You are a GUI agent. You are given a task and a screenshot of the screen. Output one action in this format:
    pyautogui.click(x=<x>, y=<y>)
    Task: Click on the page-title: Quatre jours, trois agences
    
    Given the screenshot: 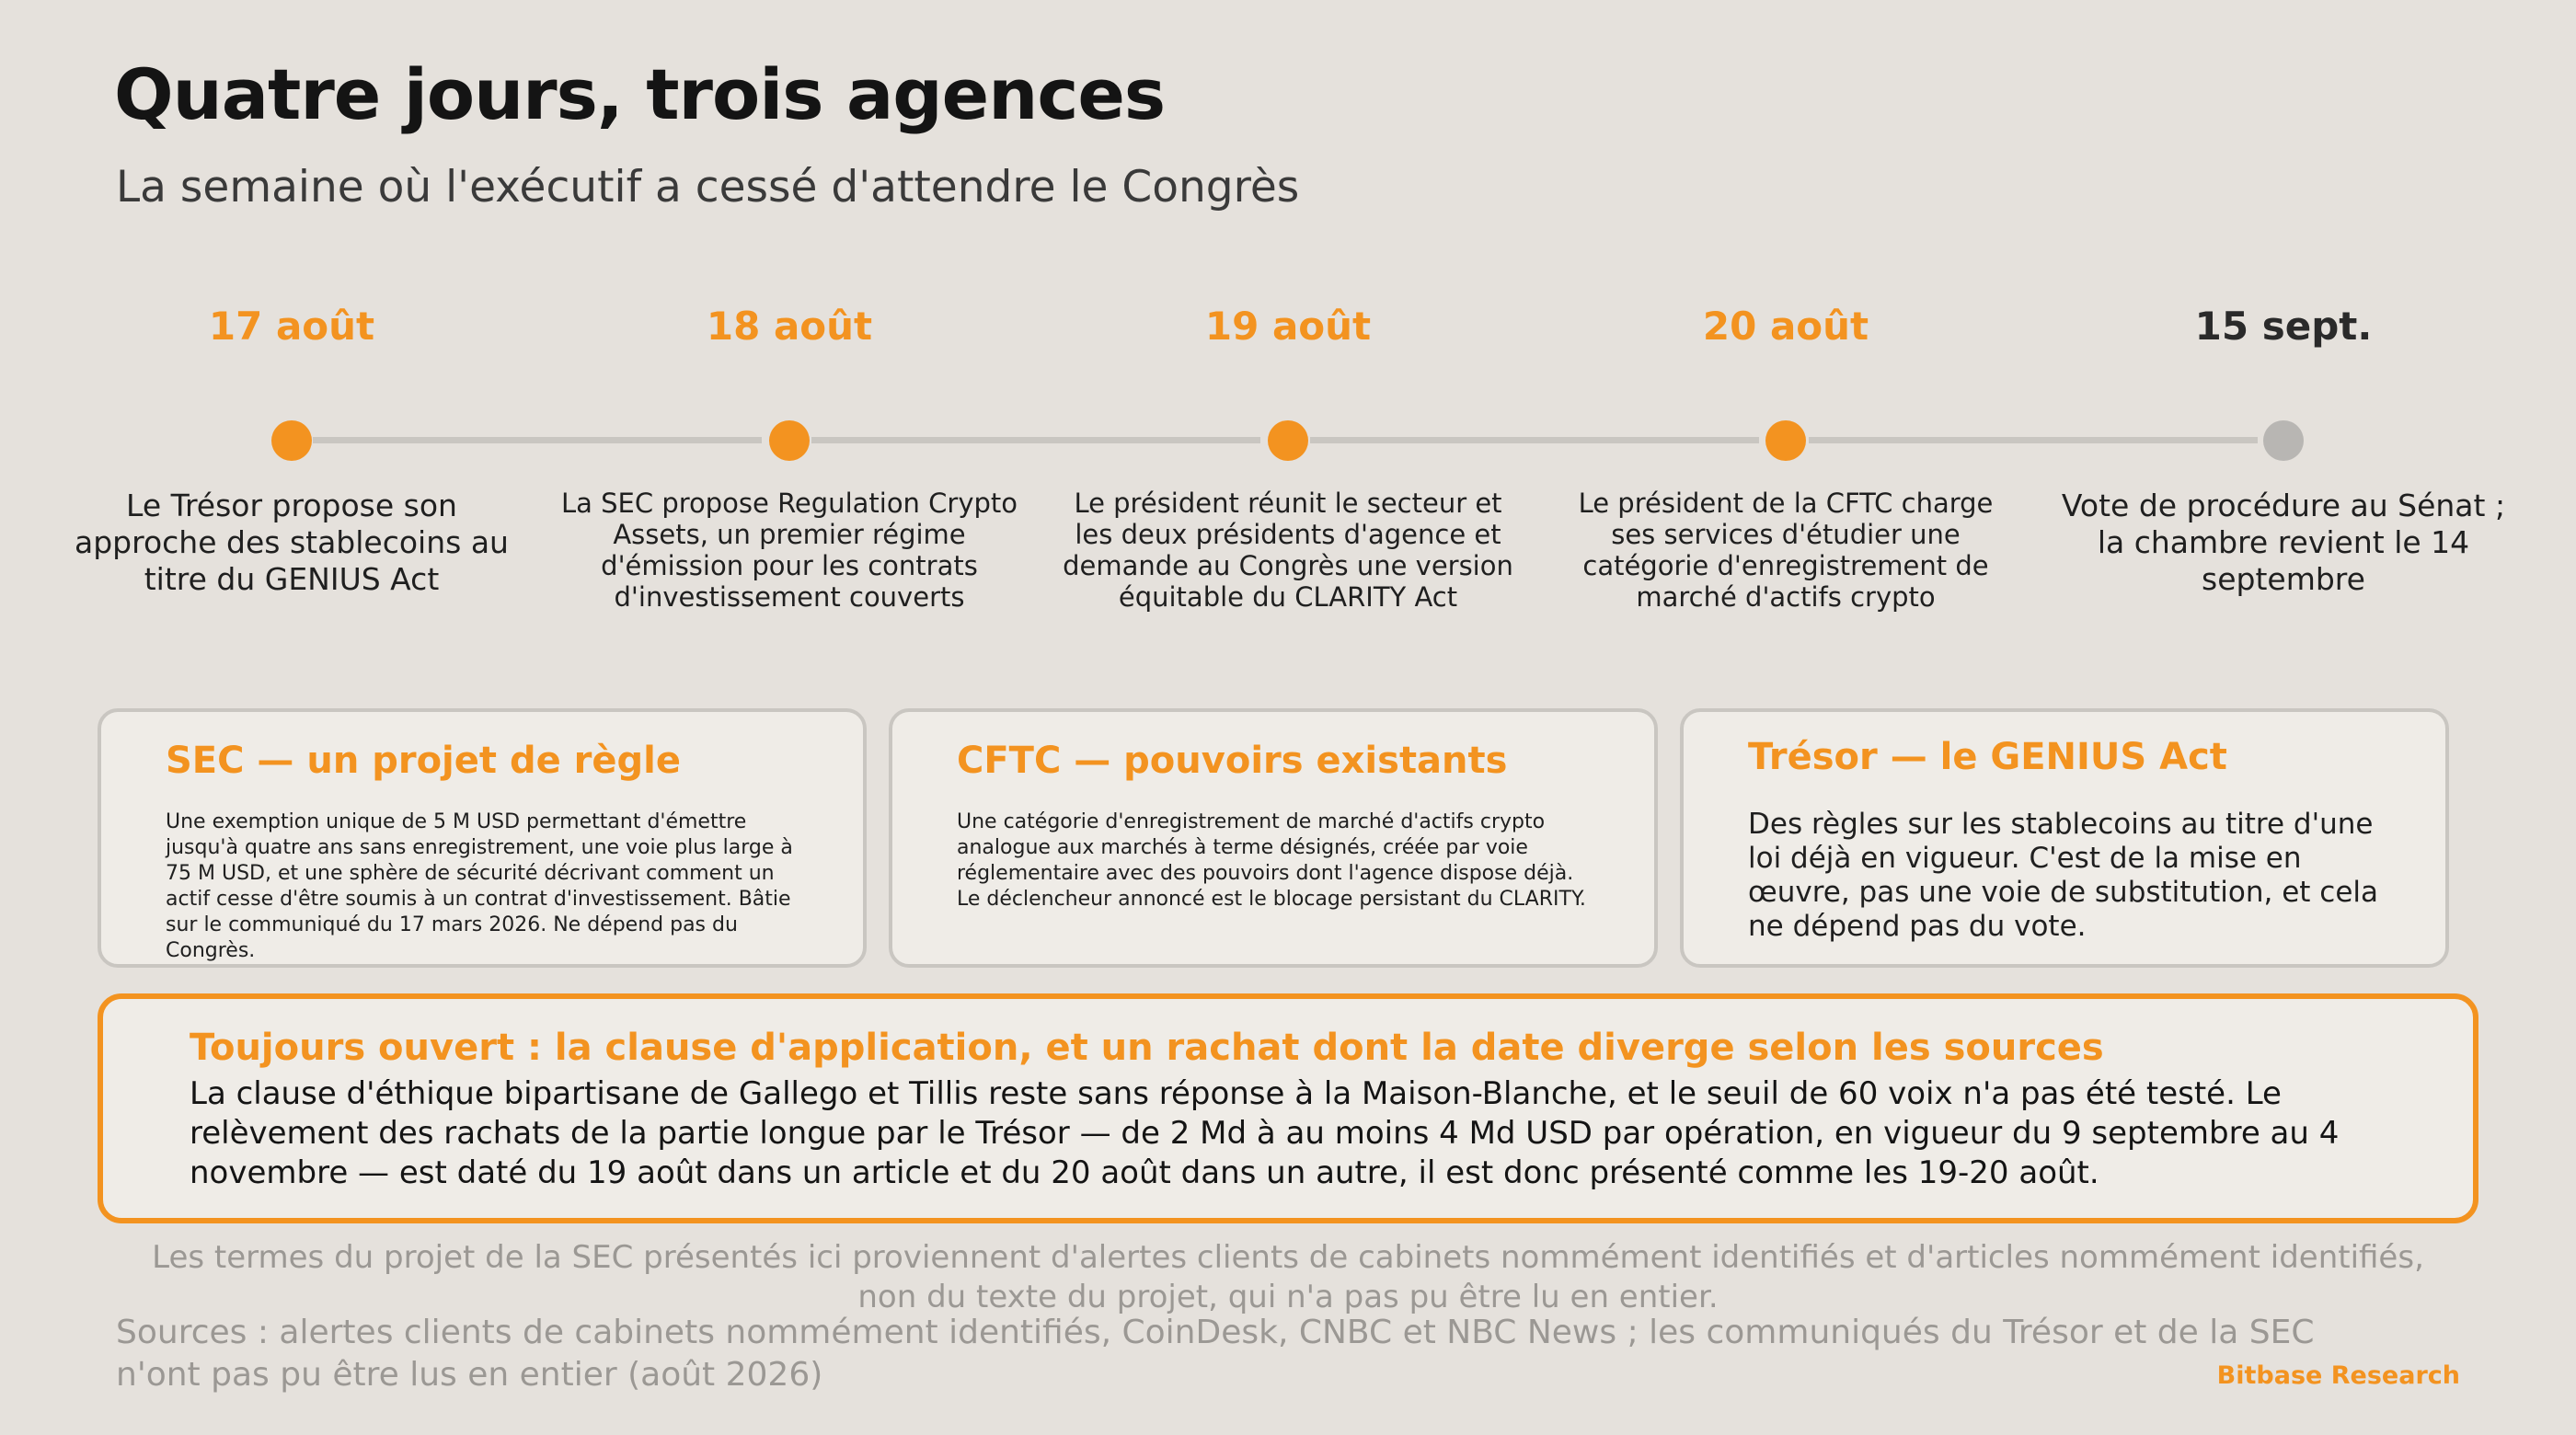 What is the action you would take?
    pyautogui.click(x=640, y=94)
    